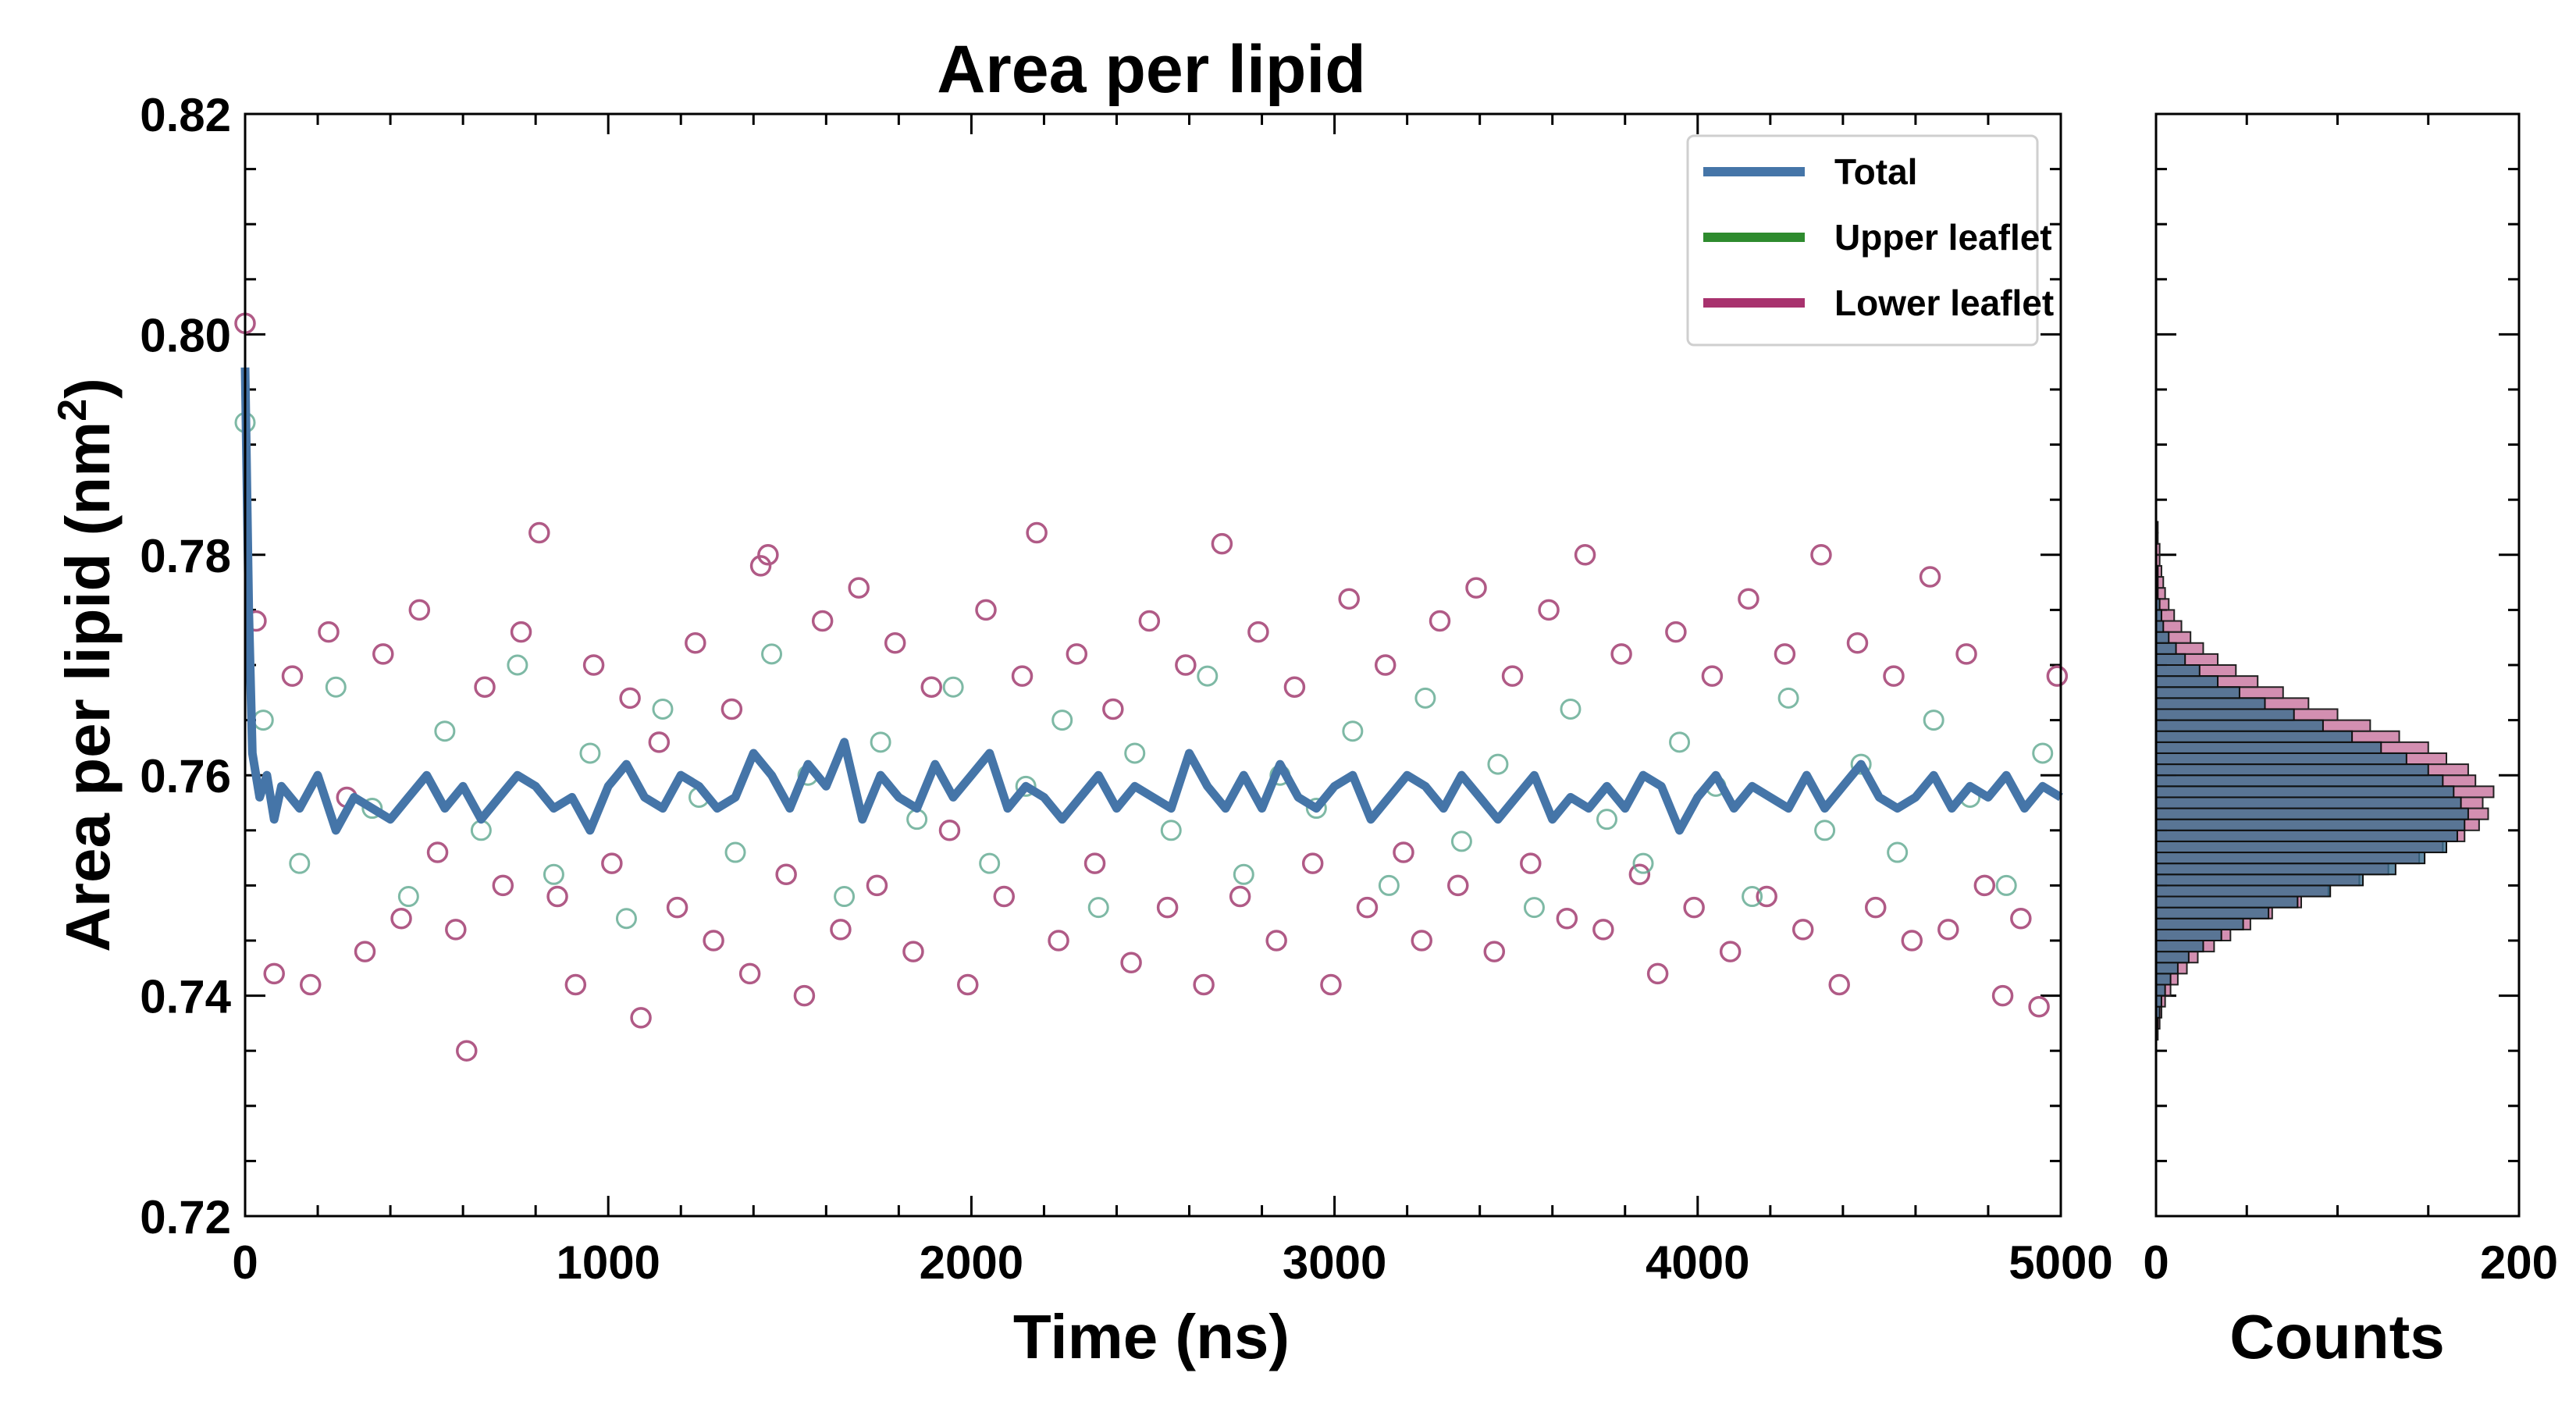 Image resolution: width=2576 pixels, height=1405 pixels. I want to click on histogram-tick-labels: 0 200, so click(2350, 1262).